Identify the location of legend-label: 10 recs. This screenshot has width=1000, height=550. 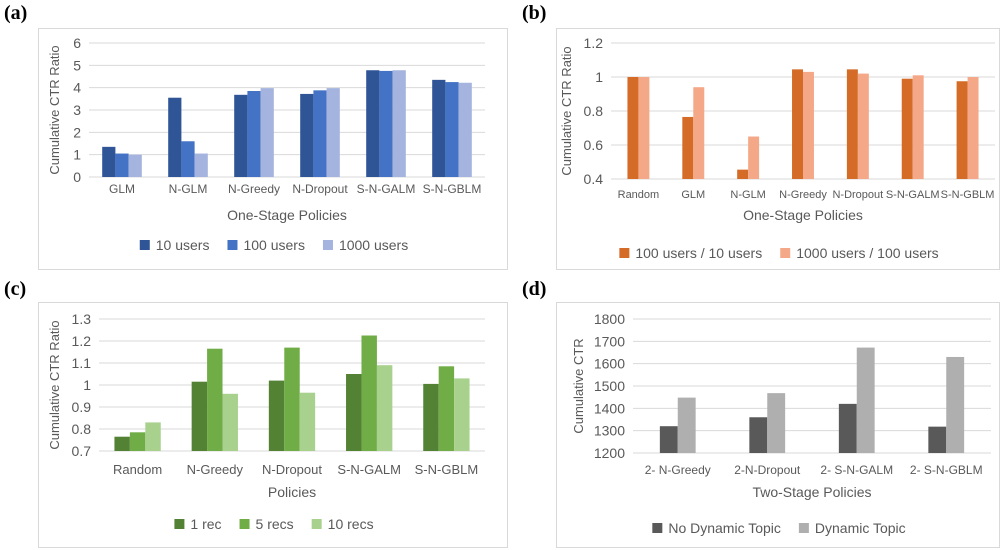
(351, 524).